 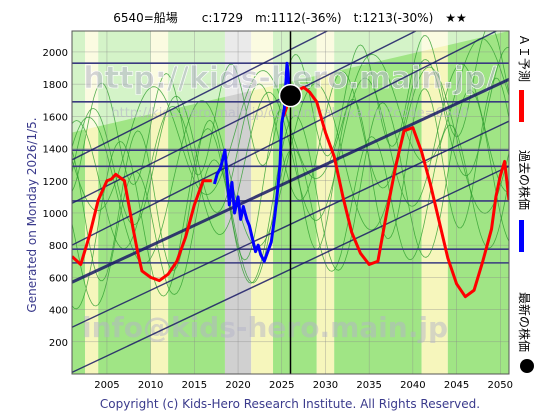 I want to click on y-tick-label: 400, so click(x=58, y=311).